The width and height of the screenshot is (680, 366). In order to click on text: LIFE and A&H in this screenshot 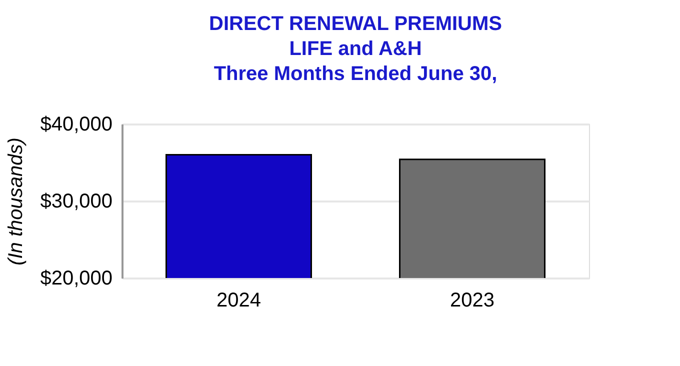, I will do `click(355, 49)`.